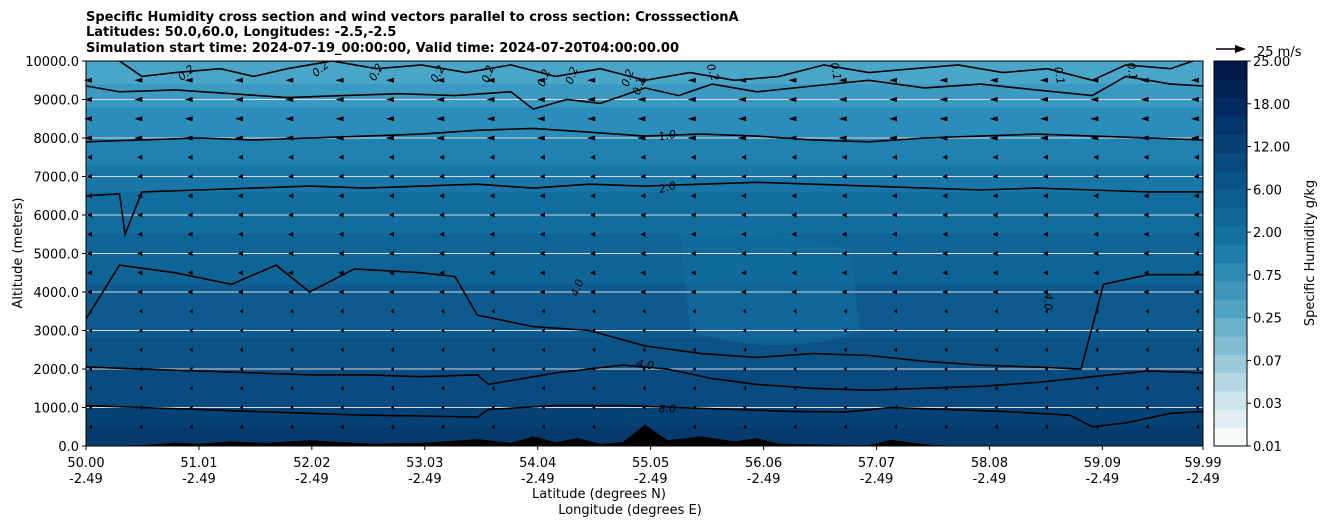 This screenshot has height=526, width=1326. What do you see at coordinates (628, 77) in the screenshot?
I see `contour-label-7: 0.2` at bounding box center [628, 77].